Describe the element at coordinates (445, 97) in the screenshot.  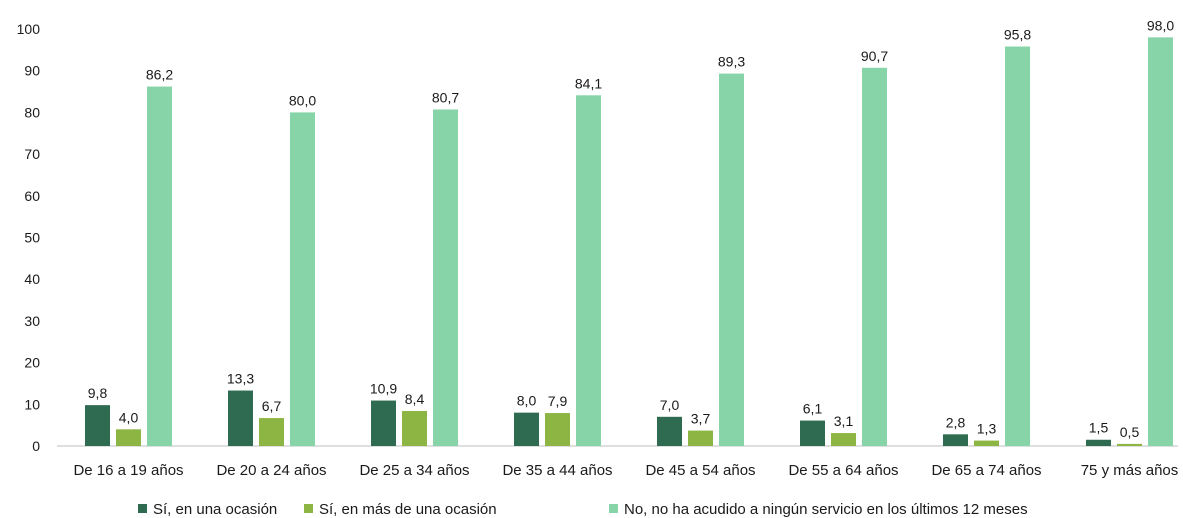
I see `data-label: 80,7` at that location.